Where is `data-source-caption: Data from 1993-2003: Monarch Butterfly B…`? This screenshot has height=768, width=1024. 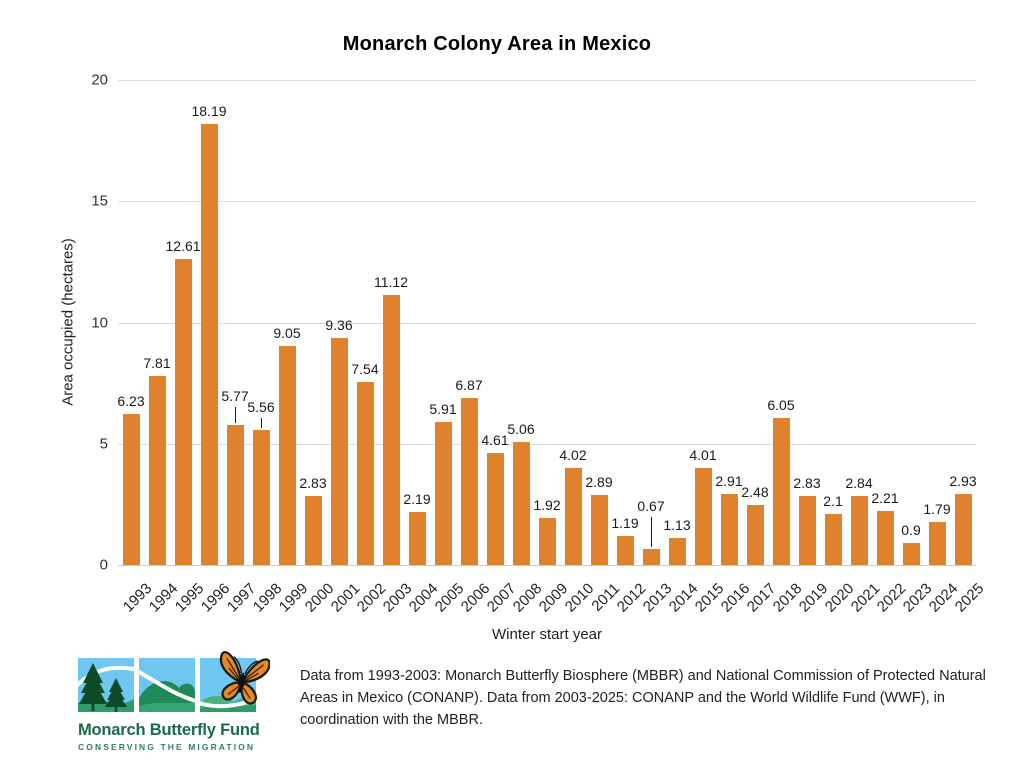
data-source-caption: Data from 1993-2003: Monarch Butterfly B… is located at coordinates (643, 698).